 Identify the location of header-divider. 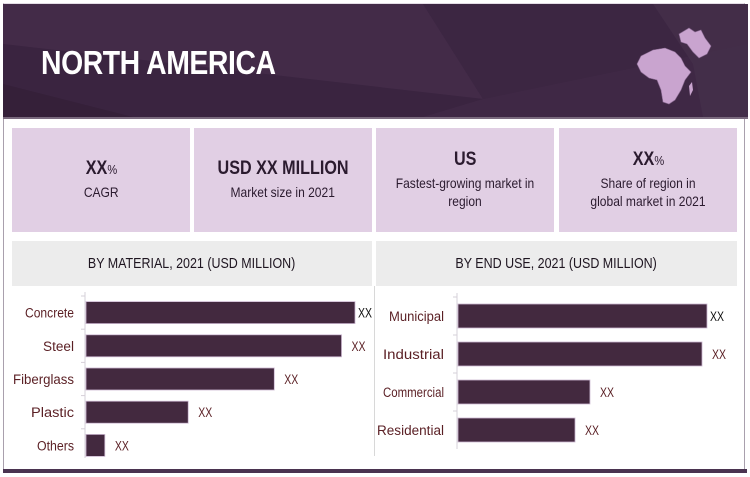
(375, 118).